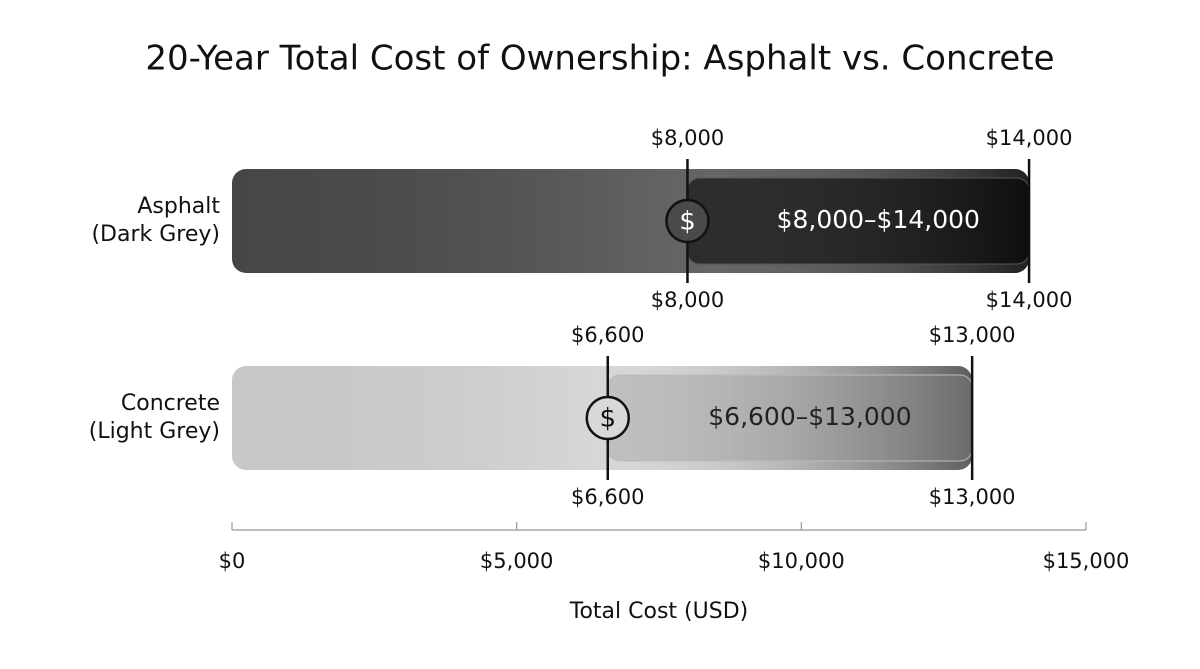  What do you see at coordinates (232, 561) in the screenshot?
I see `x-tick-label: $0` at bounding box center [232, 561].